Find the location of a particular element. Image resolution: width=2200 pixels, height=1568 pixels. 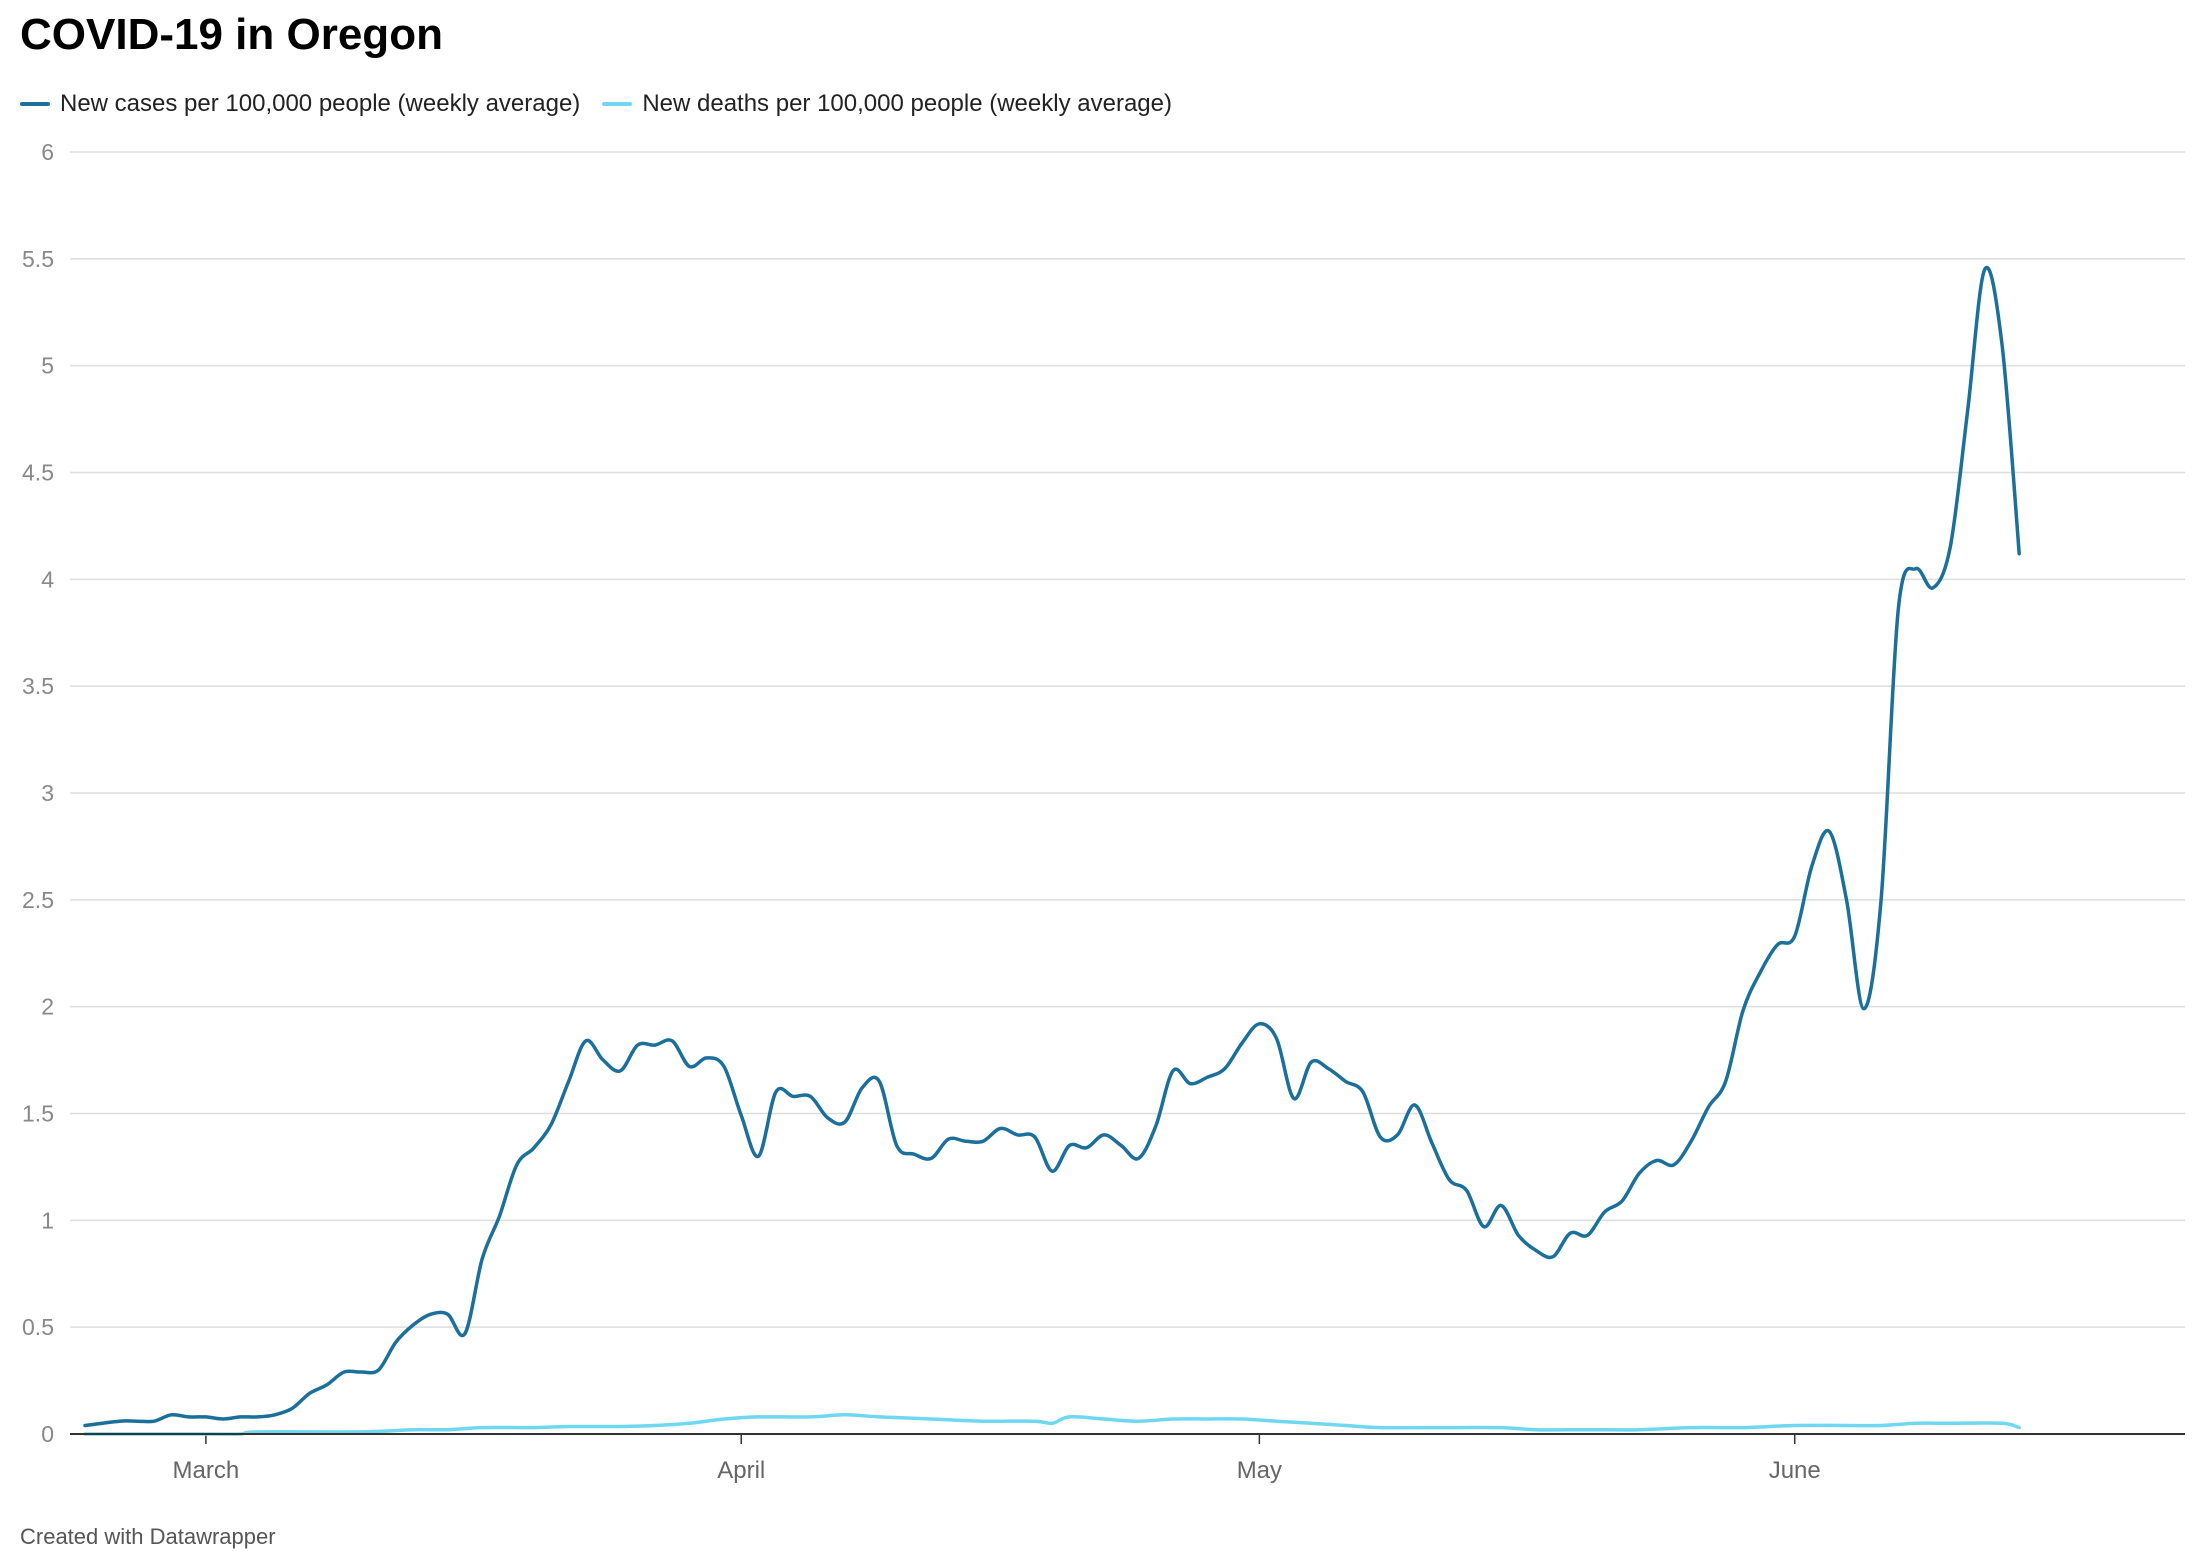

y-tick-label: 5 is located at coordinates (47, 366).